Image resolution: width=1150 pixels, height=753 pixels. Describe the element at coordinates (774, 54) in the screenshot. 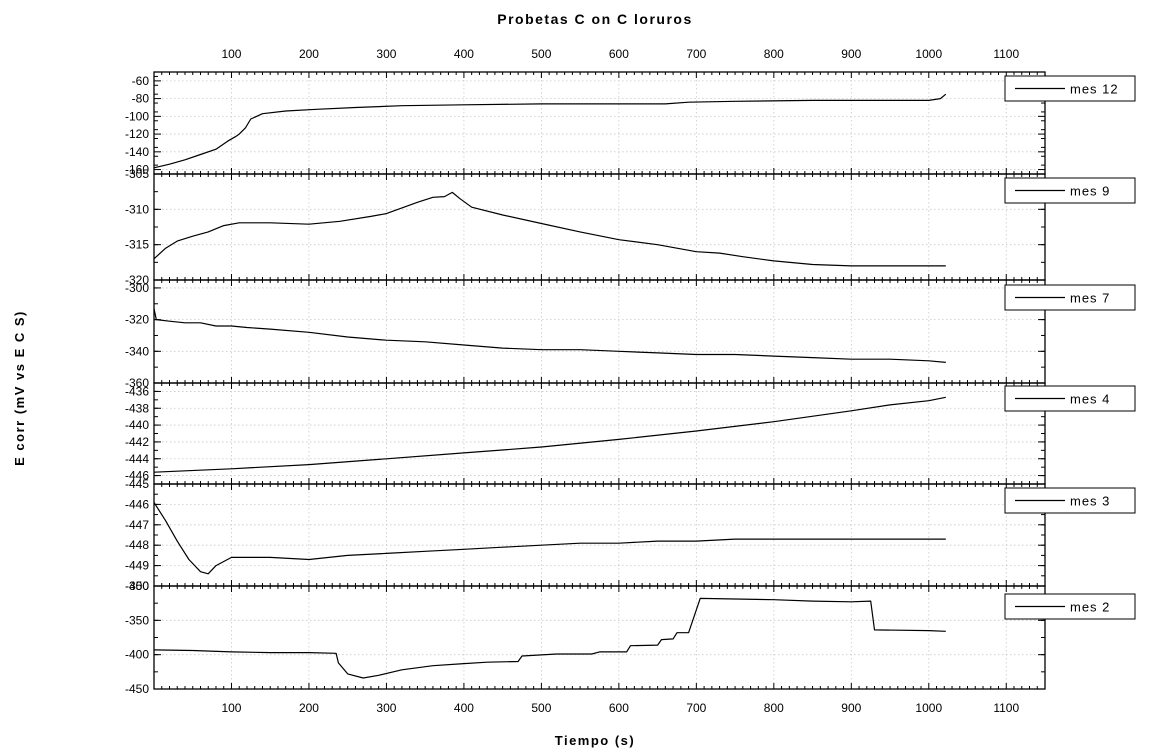

I see `top-x-tick-label: 800` at that location.